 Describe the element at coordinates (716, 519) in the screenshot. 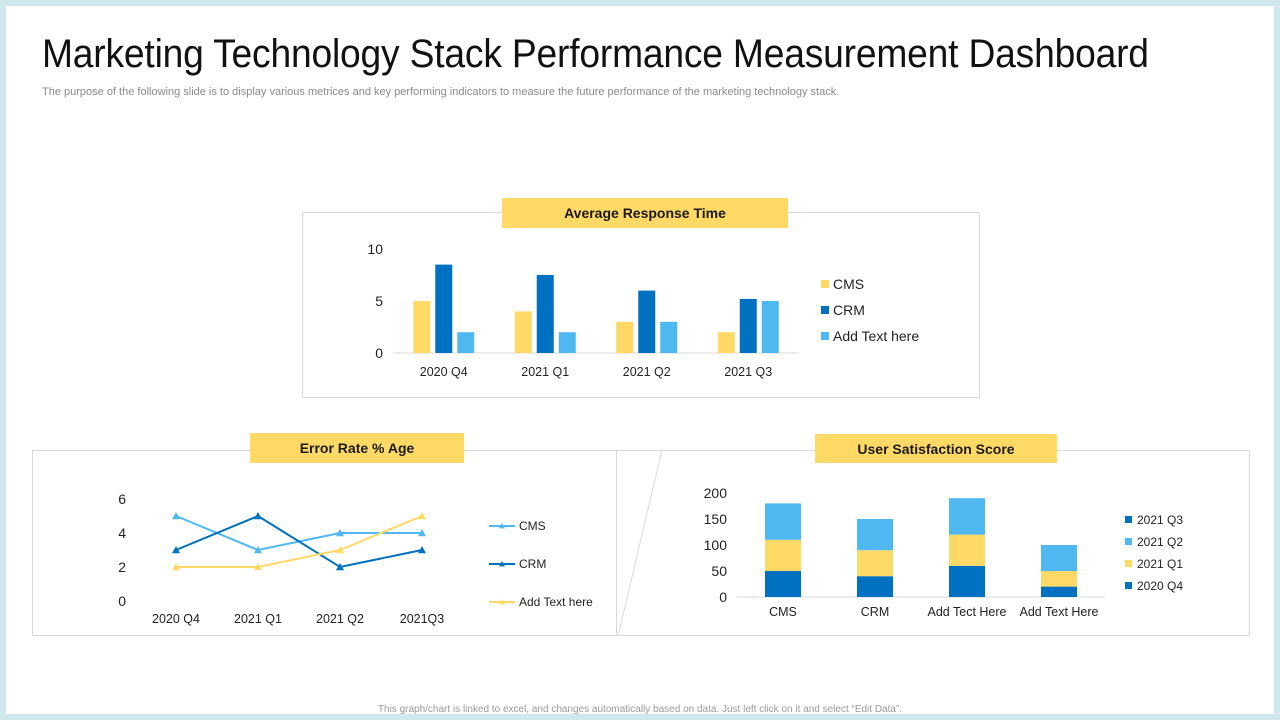

I see `y-tick-label: 150` at that location.